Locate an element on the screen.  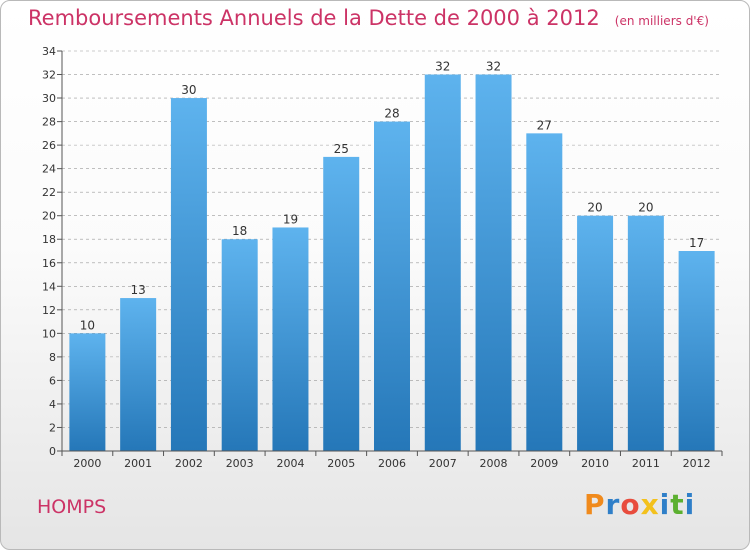
value-label-2008: 32 is located at coordinates (493, 67).